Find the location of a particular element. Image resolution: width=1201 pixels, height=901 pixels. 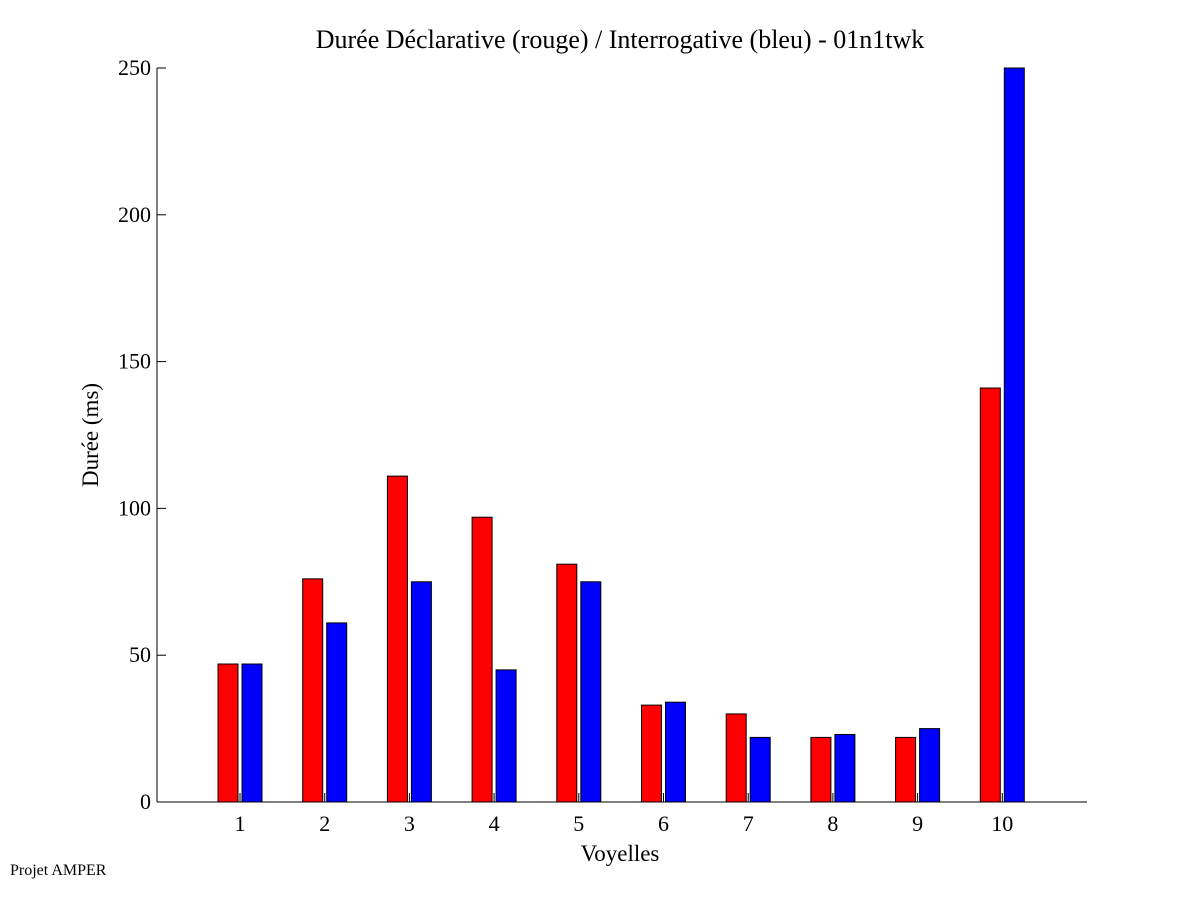

x-tick-label-3: 3 is located at coordinates (409, 823).